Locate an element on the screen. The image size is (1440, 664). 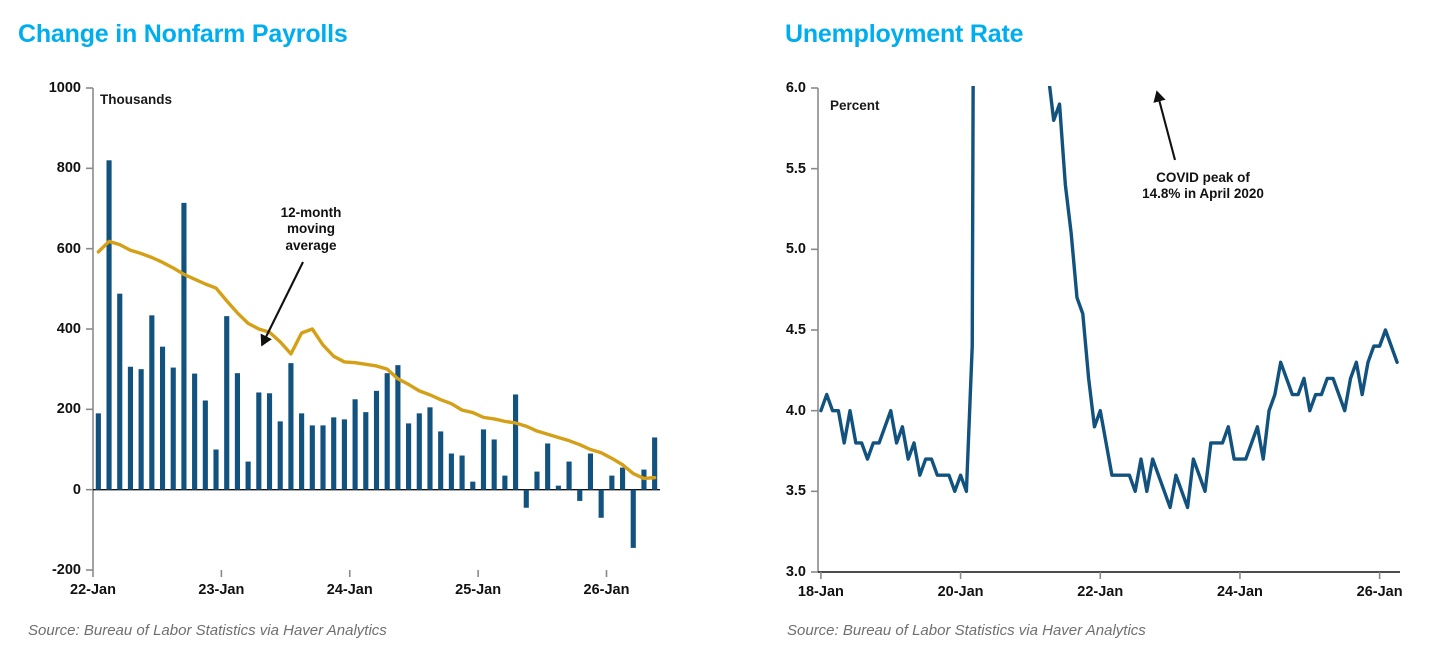
annotation-moving-average: 12-month moving average is located at coordinates (311, 229).